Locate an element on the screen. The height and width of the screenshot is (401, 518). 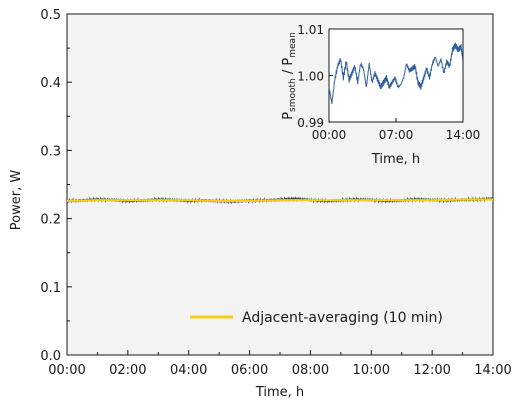
inset-y-sub2: mean is located at coordinates (293, 45).